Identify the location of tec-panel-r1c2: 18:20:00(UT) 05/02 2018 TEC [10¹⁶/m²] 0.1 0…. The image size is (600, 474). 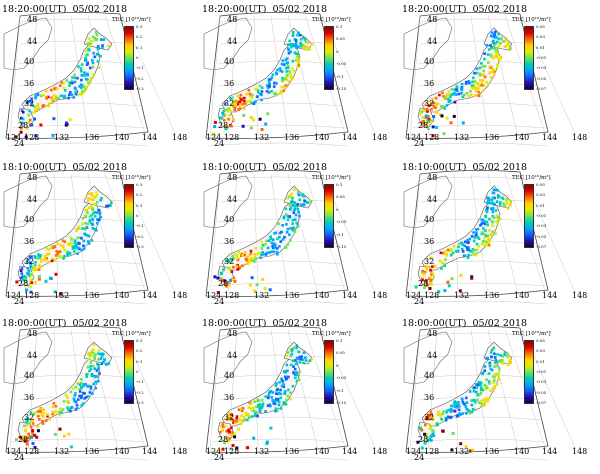
(298, 79).